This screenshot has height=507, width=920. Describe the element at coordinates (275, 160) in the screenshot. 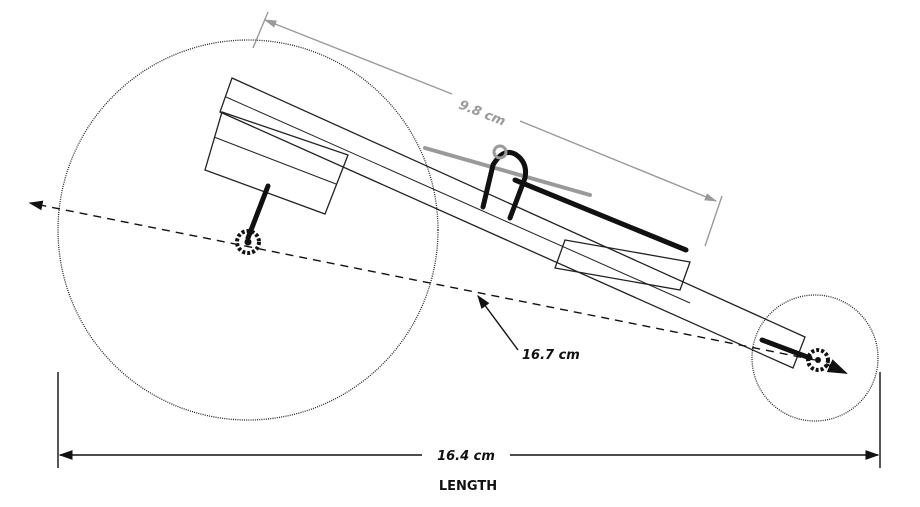

I see `rear-block-divider` at that location.